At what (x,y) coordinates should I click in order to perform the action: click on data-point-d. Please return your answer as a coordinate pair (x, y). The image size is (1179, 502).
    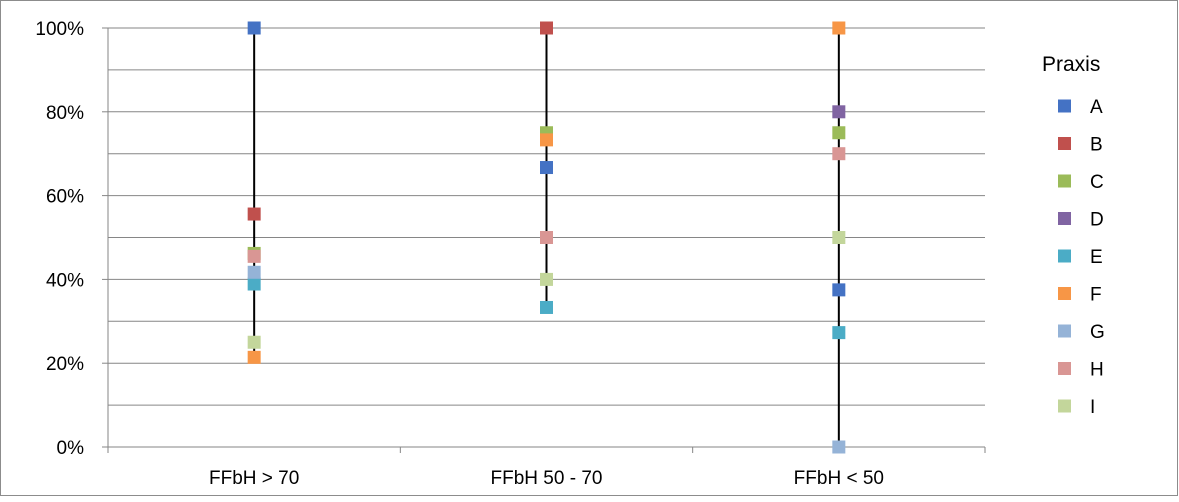
    Looking at the image, I should click on (839, 112).